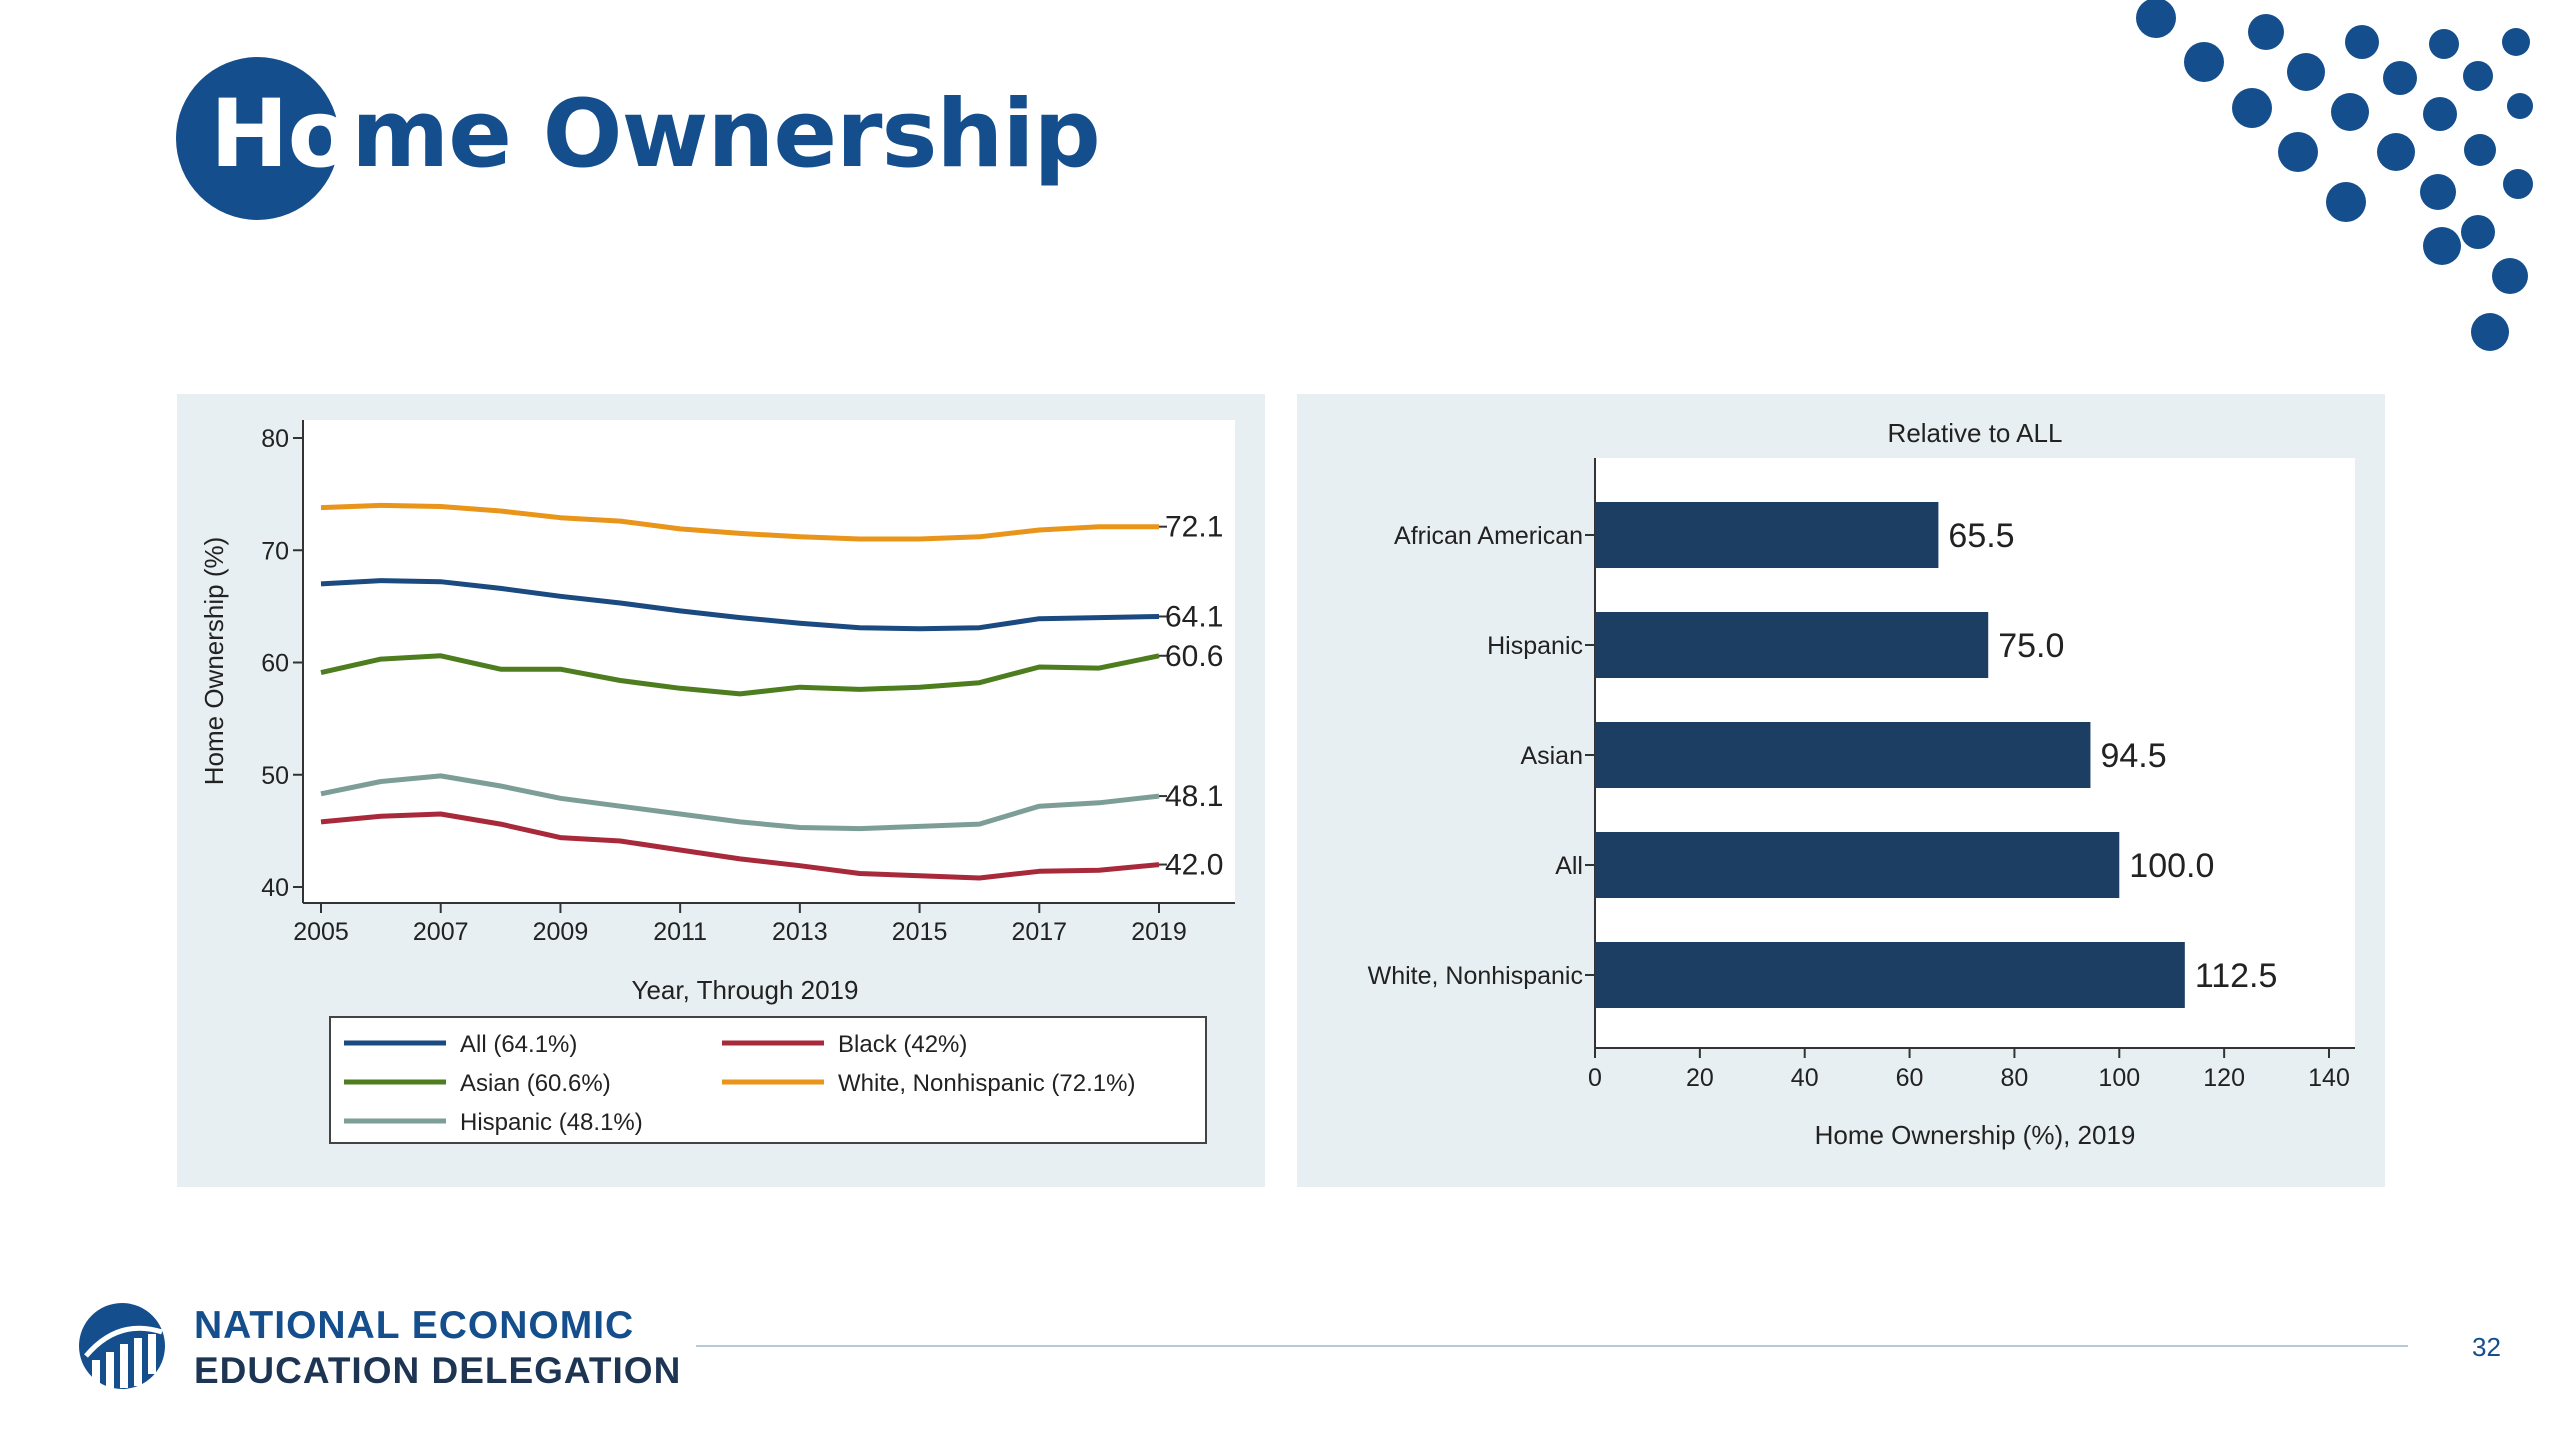 The height and width of the screenshot is (1440, 2560). Describe the element at coordinates (902, 1044) in the screenshot. I see `legend-label: Black (42%)` at that location.